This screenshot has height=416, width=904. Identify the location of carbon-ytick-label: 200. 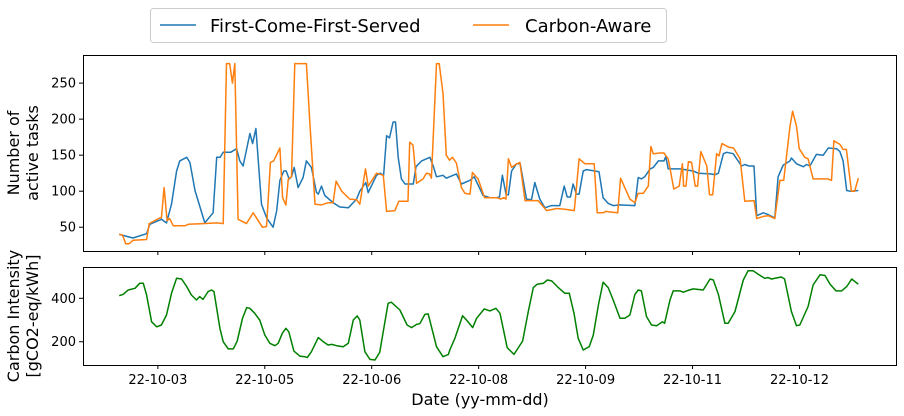
(63, 342).